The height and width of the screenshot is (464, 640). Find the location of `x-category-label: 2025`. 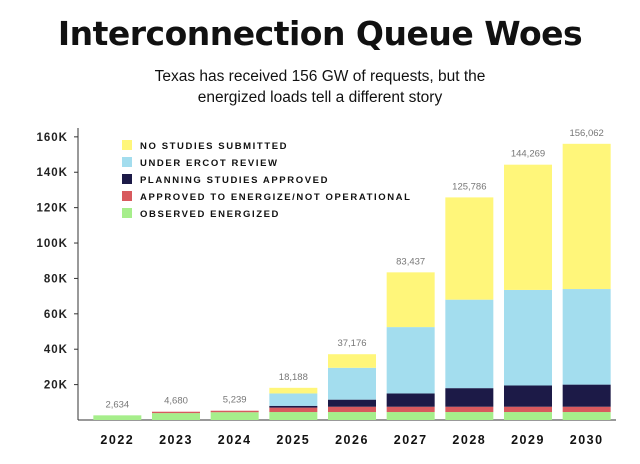

x-category-label: 2025 is located at coordinates (293, 440).